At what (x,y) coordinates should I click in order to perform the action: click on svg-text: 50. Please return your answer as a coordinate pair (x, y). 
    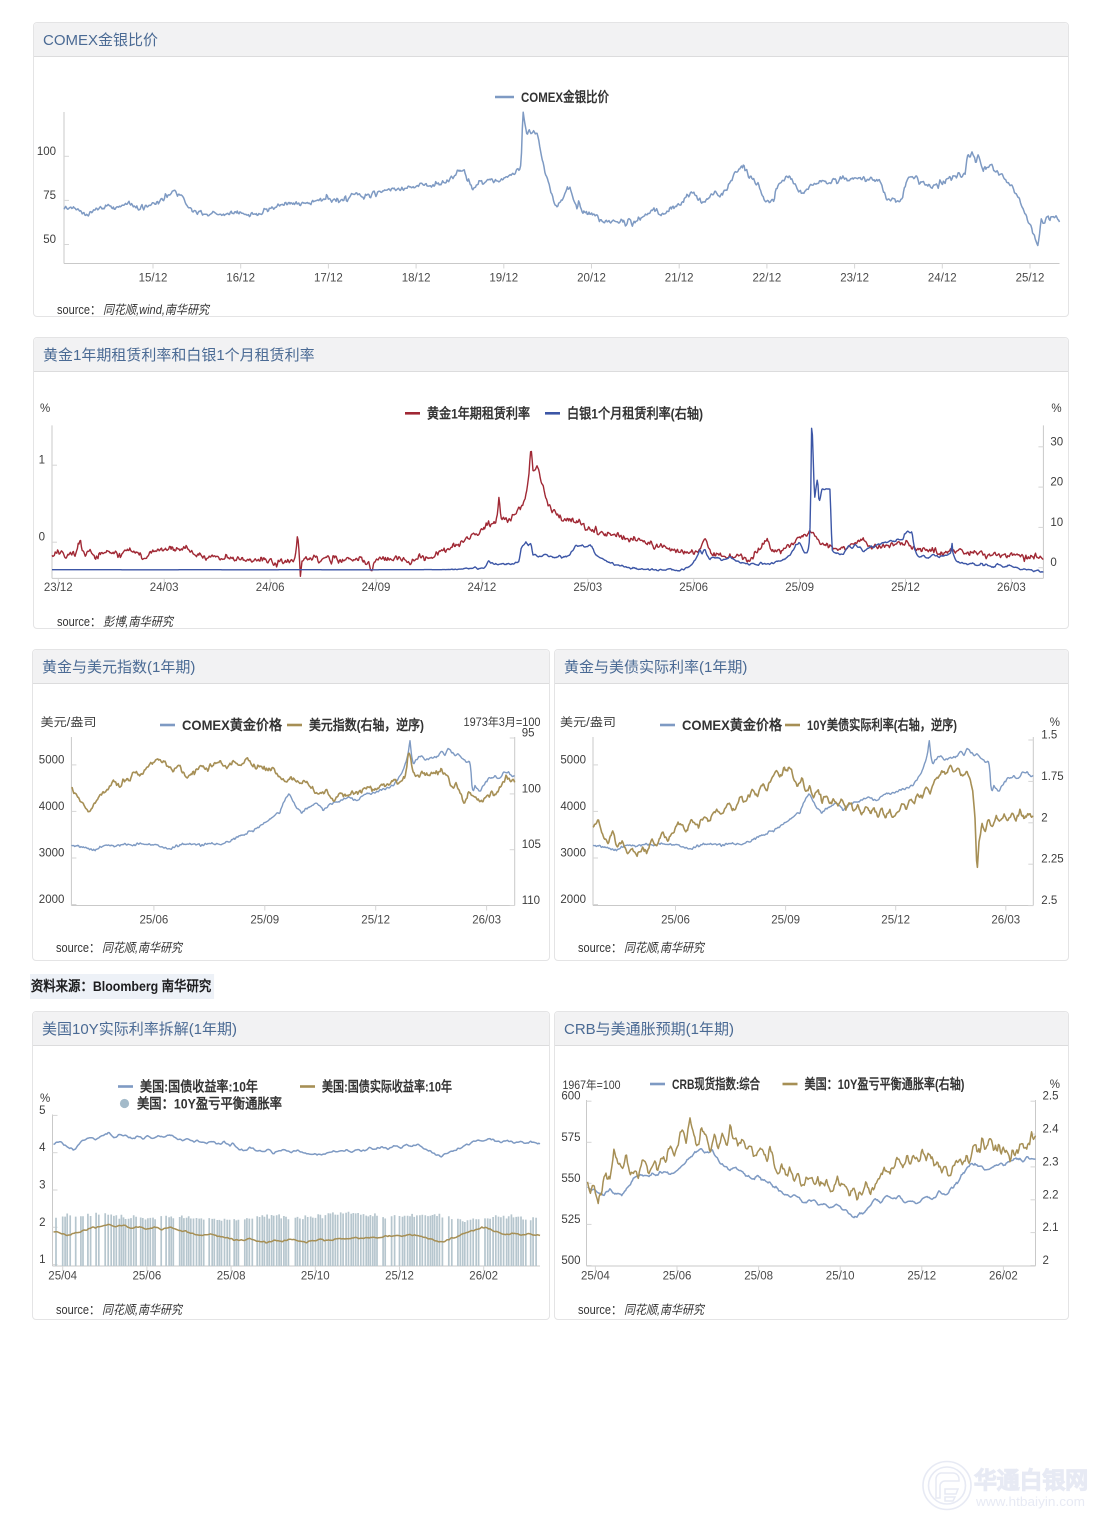
    Looking at the image, I should click on (49, 240).